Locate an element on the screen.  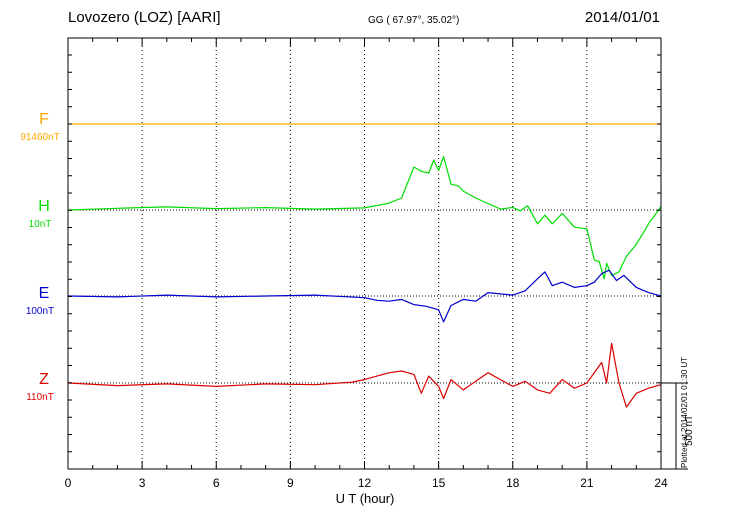
x-tick-label: 12 is located at coordinates (365, 483).